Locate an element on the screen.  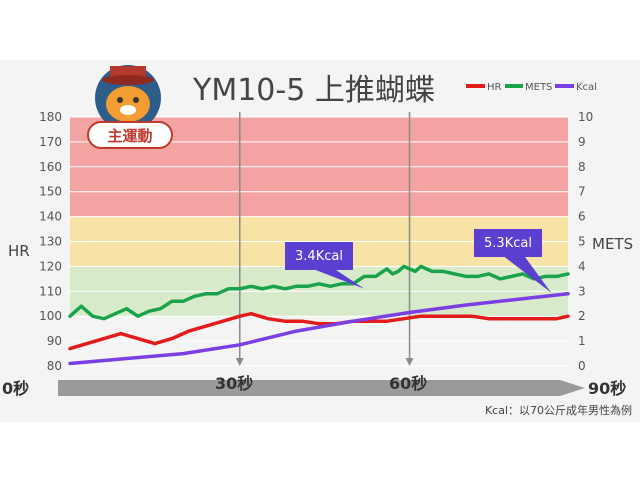
legend: HR METS Kcal is located at coordinates (531, 87).